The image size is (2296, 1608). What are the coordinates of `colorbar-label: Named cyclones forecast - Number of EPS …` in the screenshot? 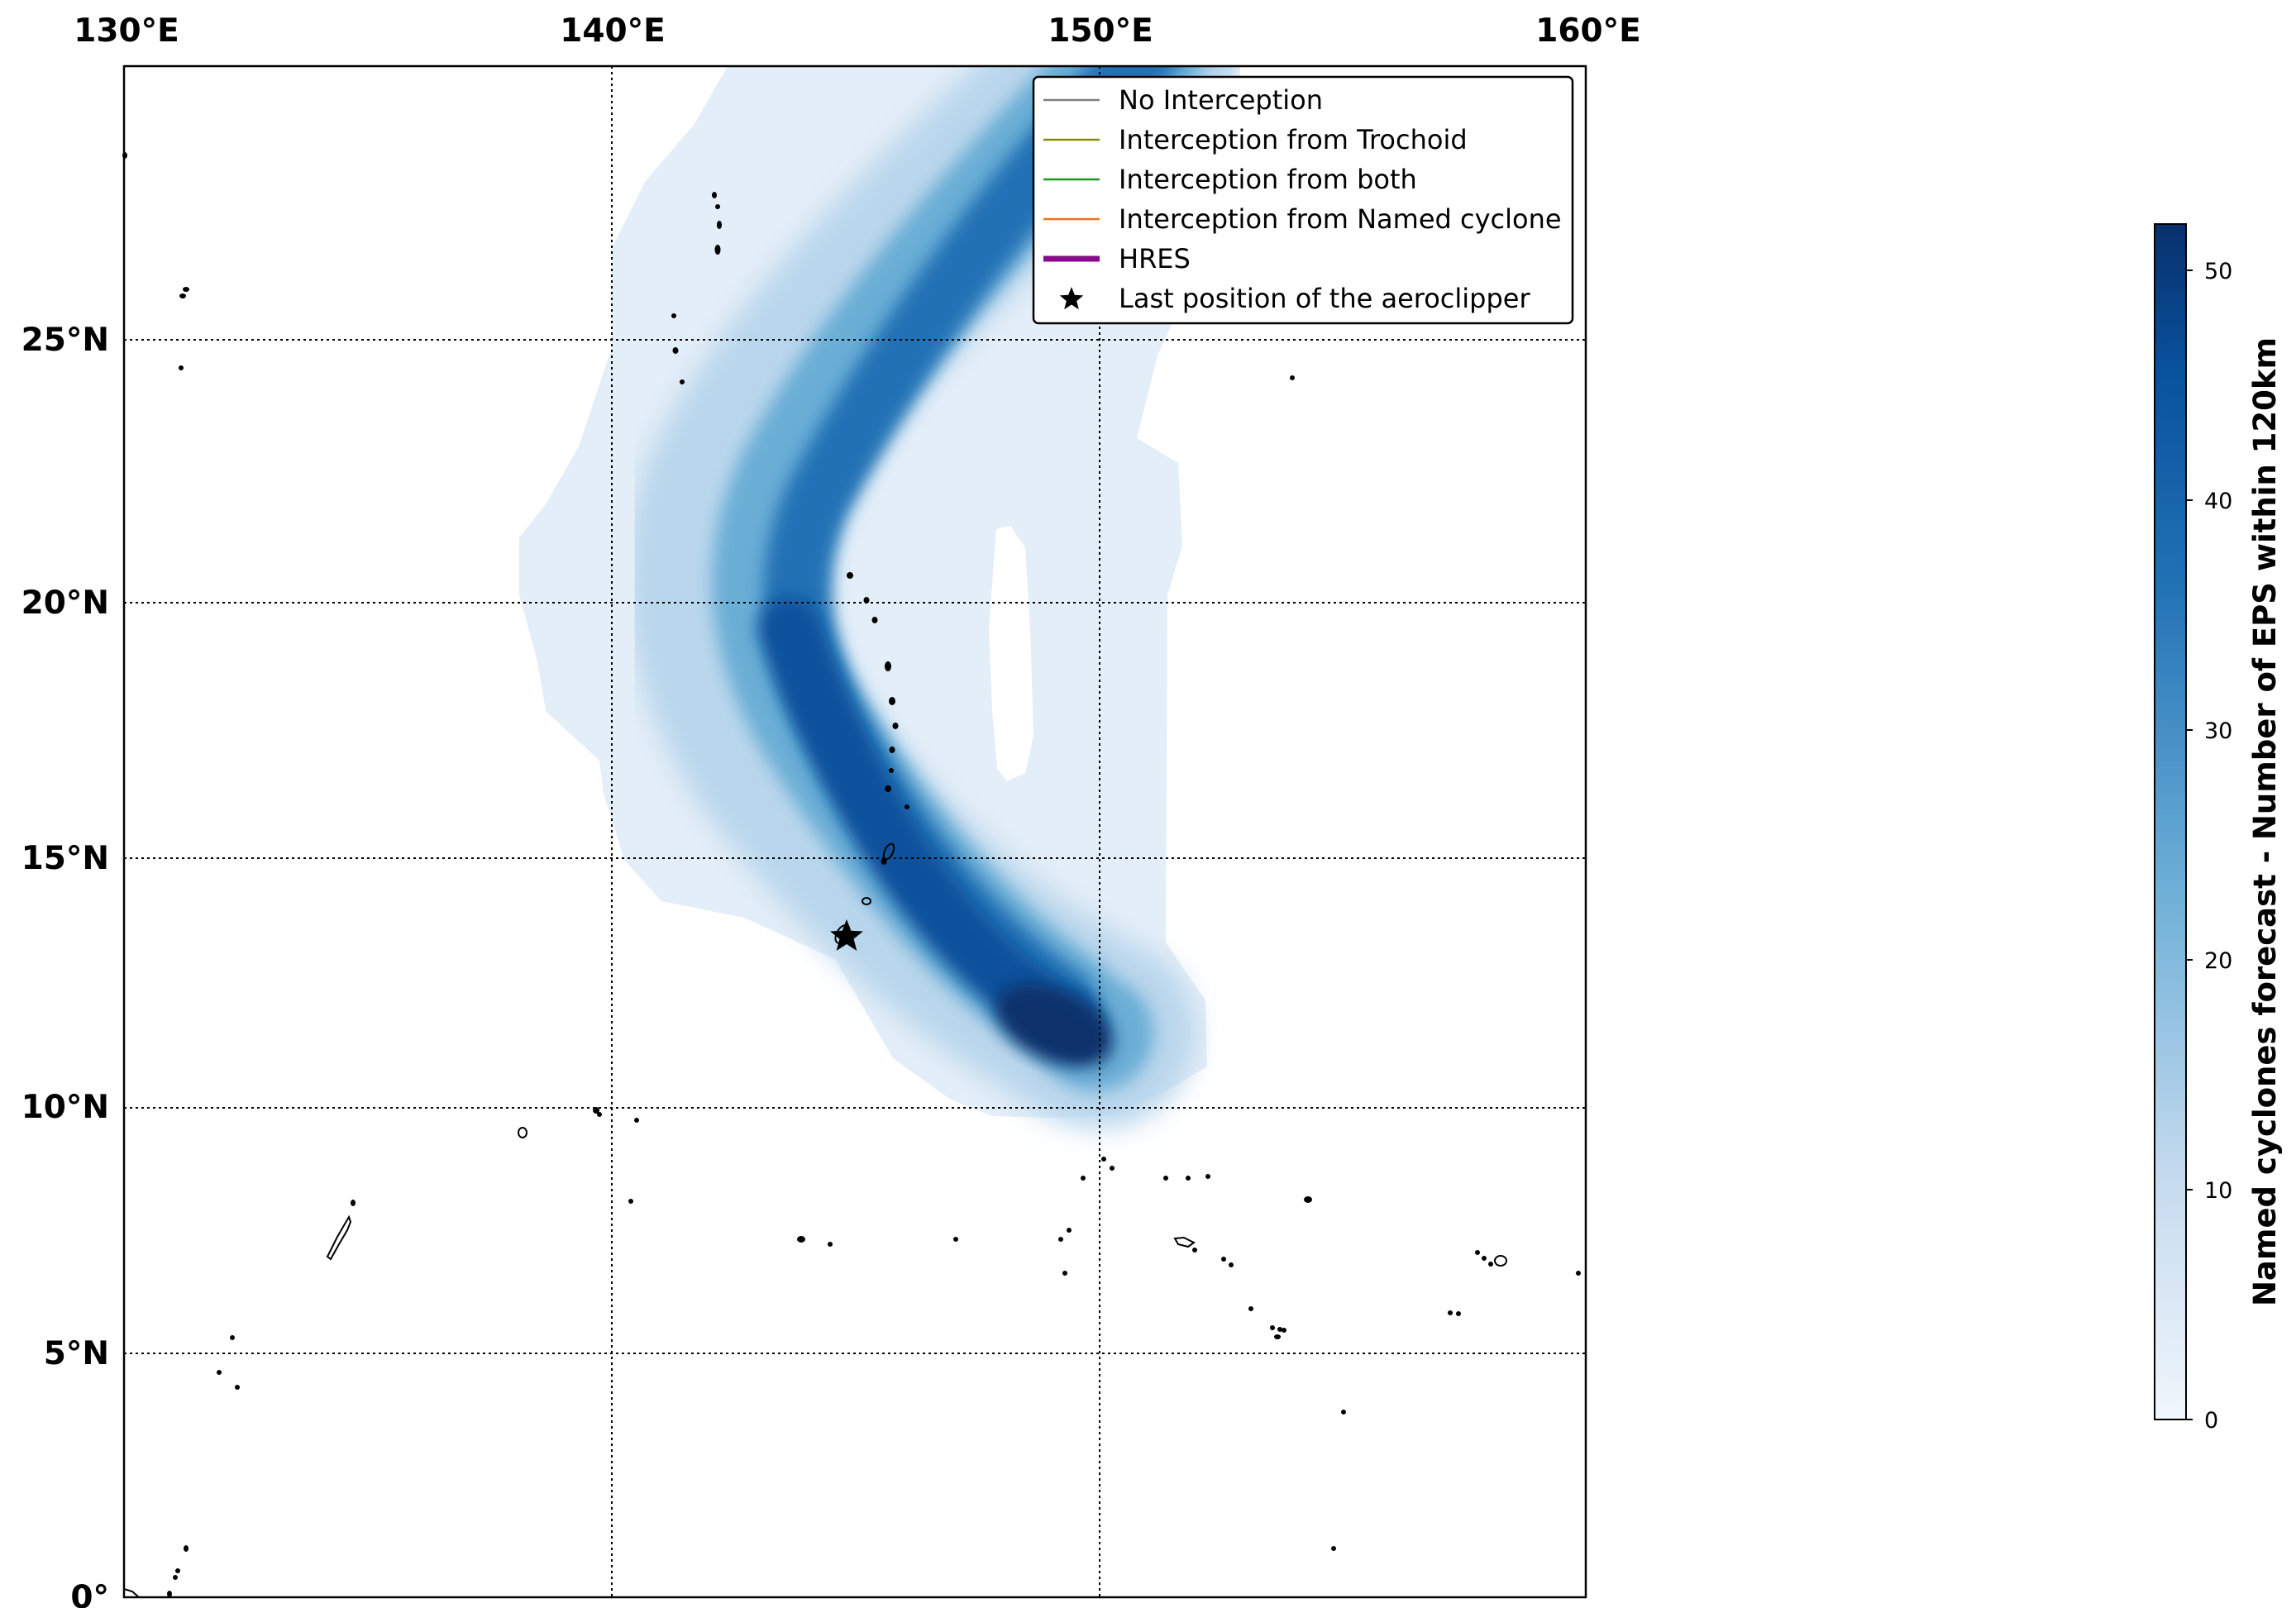 It's located at (2265, 821).